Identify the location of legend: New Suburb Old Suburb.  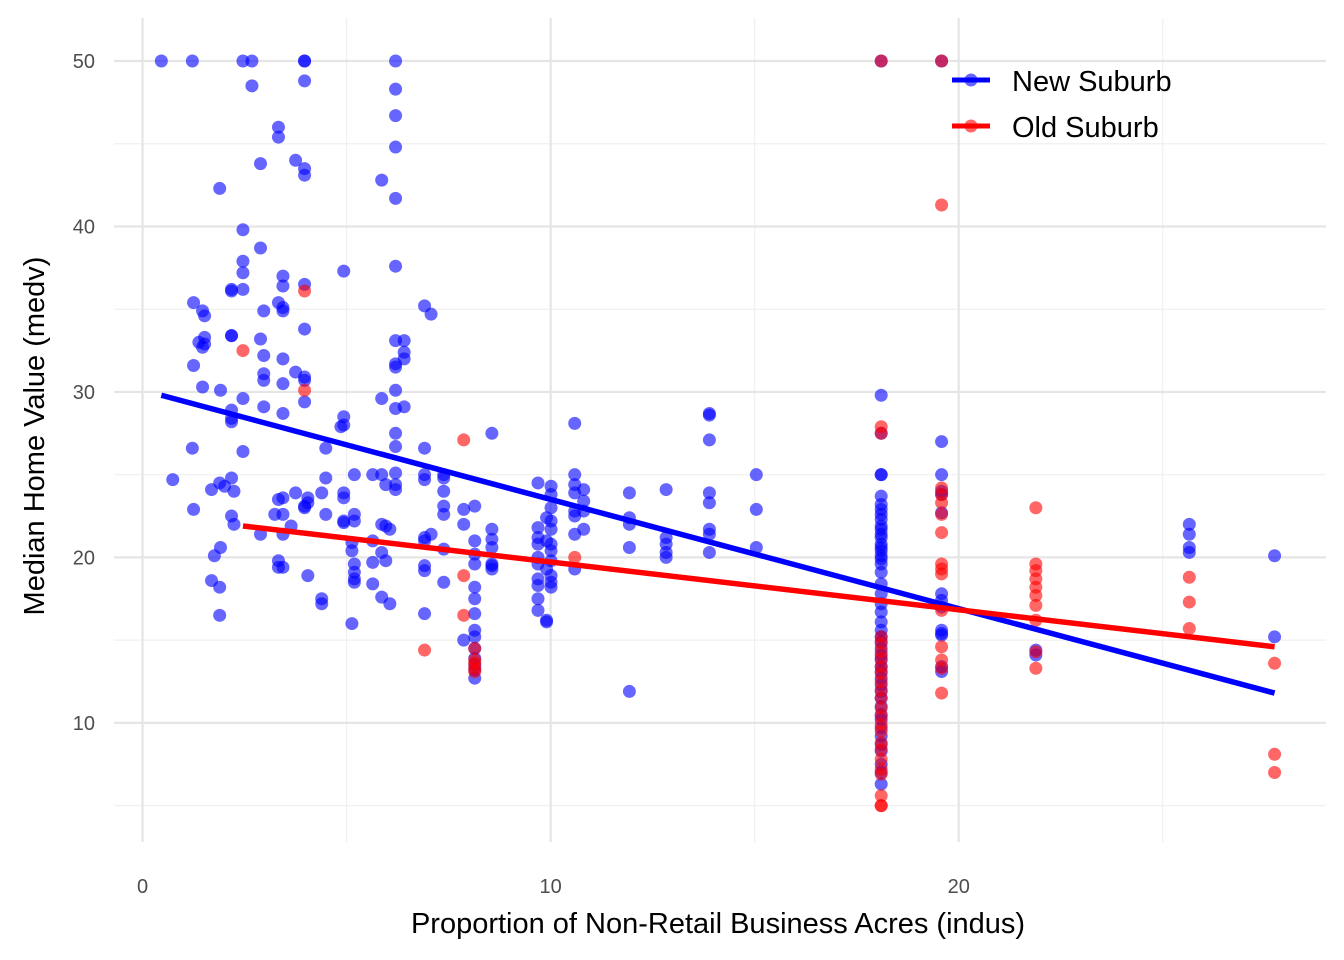
(1062, 105).